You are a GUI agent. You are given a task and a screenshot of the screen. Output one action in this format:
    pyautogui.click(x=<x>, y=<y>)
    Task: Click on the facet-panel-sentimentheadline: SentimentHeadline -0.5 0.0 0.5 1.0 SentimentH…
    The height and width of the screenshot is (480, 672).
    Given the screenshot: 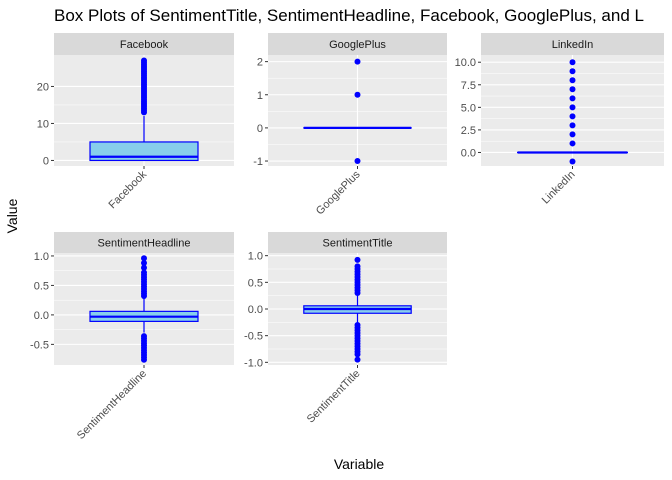 What is the action you would take?
    pyautogui.click(x=132, y=337)
    